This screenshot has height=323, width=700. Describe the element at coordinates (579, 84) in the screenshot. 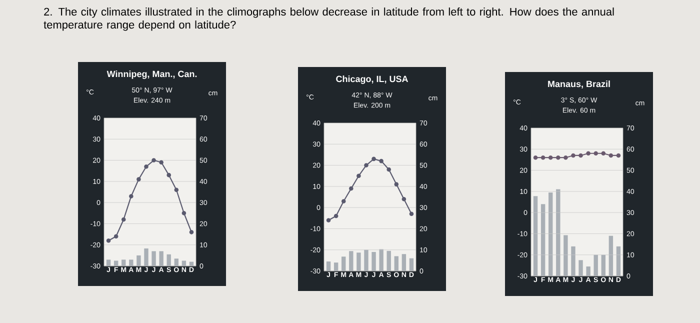

I see `chart-title: Manaus, Brazil` at that location.